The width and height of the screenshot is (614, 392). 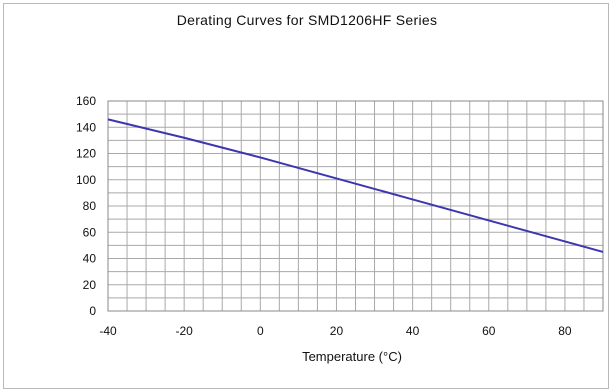 I want to click on x-tick-label: 0, so click(x=260, y=331).